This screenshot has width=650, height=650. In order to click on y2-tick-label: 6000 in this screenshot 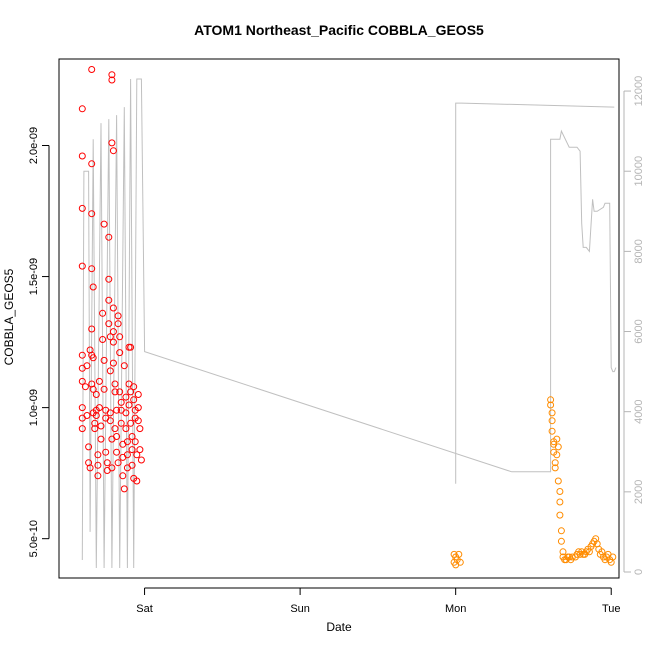, I will do `click(639, 331)`.